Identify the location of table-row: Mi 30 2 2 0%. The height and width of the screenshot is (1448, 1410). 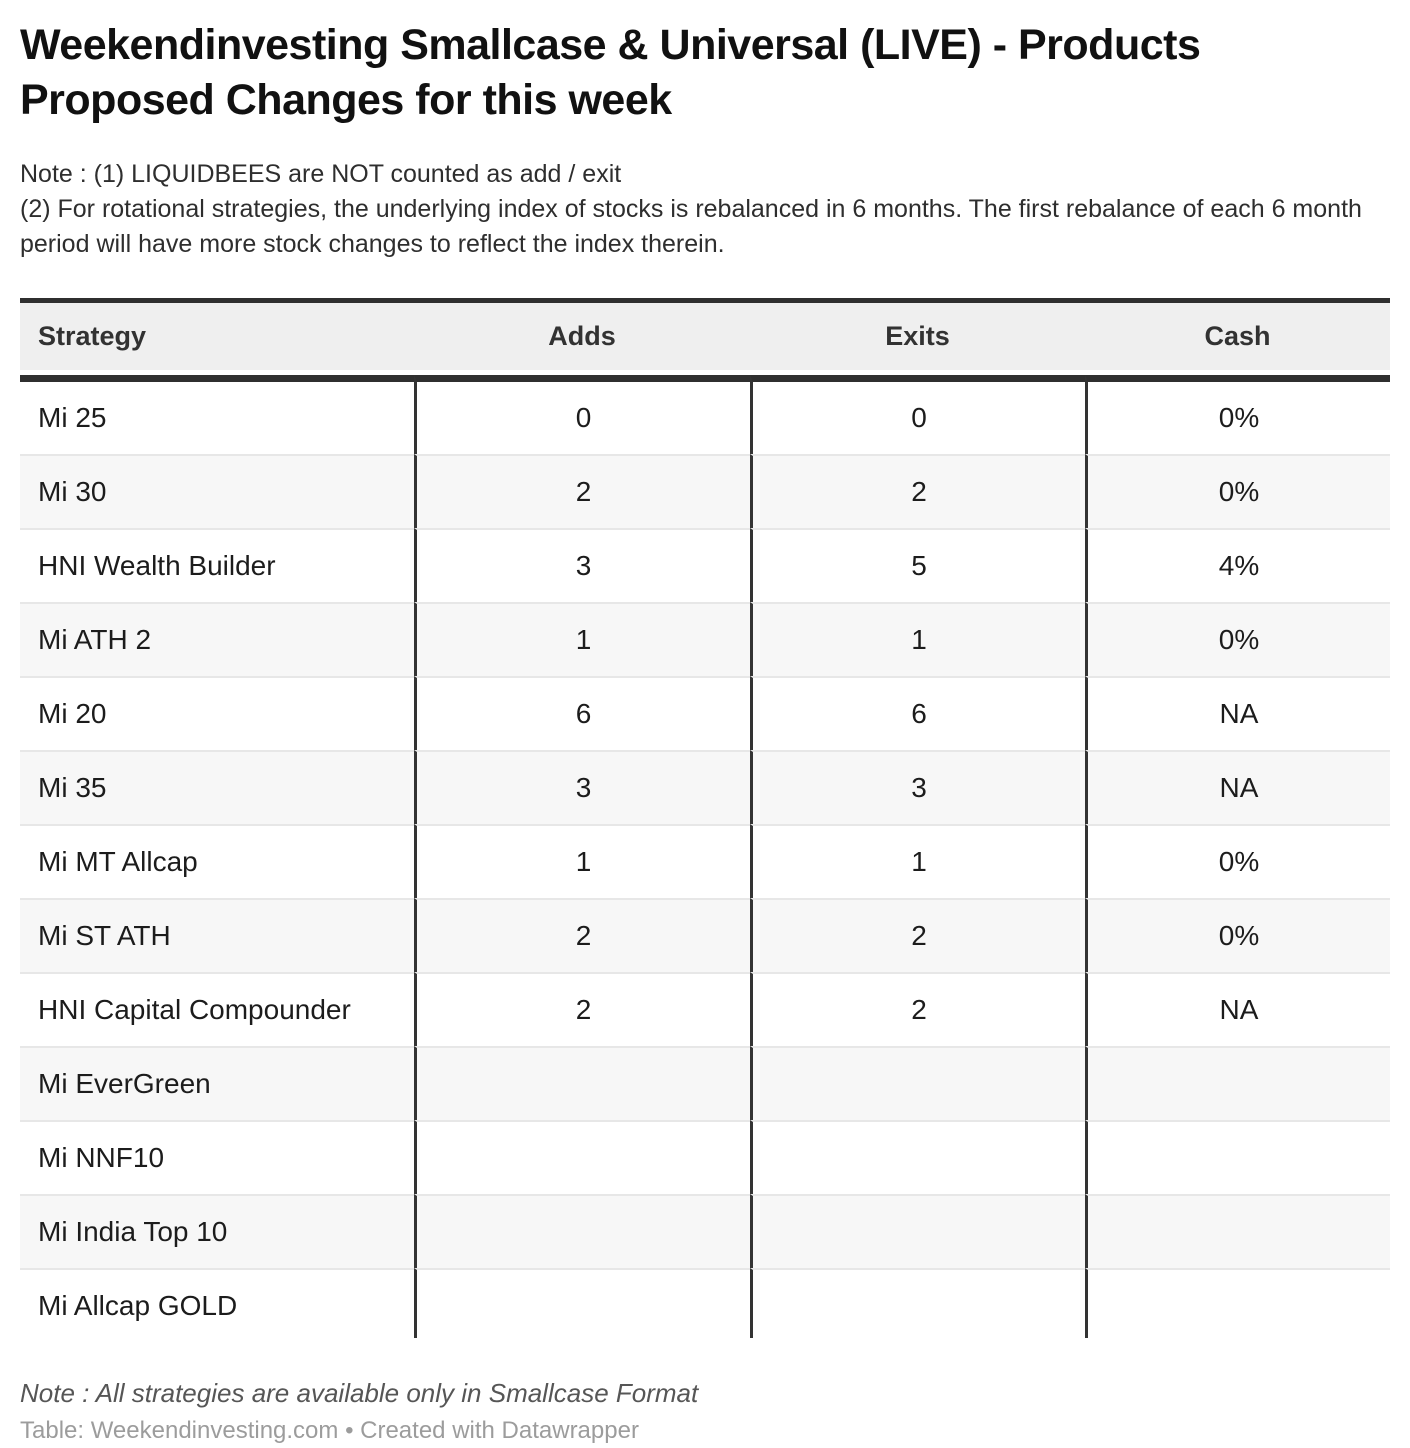
(705, 490).